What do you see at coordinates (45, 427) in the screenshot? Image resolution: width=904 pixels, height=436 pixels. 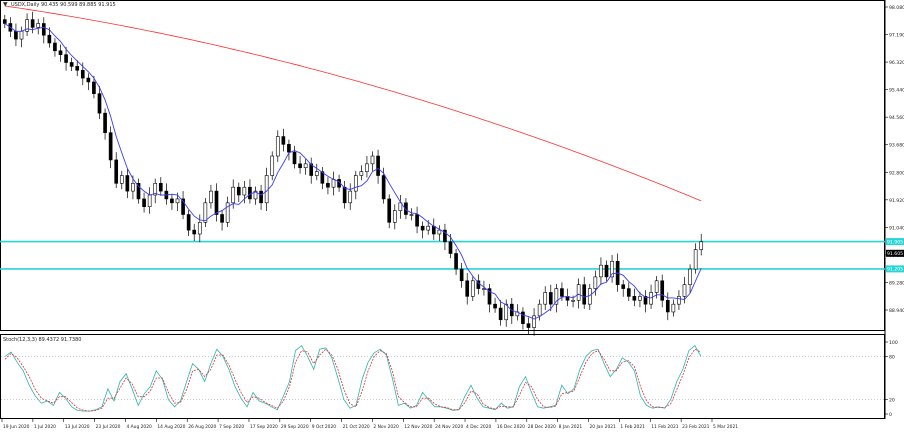 I see `x-tick-label: 1 Jul 2020` at bounding box center [45, 427].